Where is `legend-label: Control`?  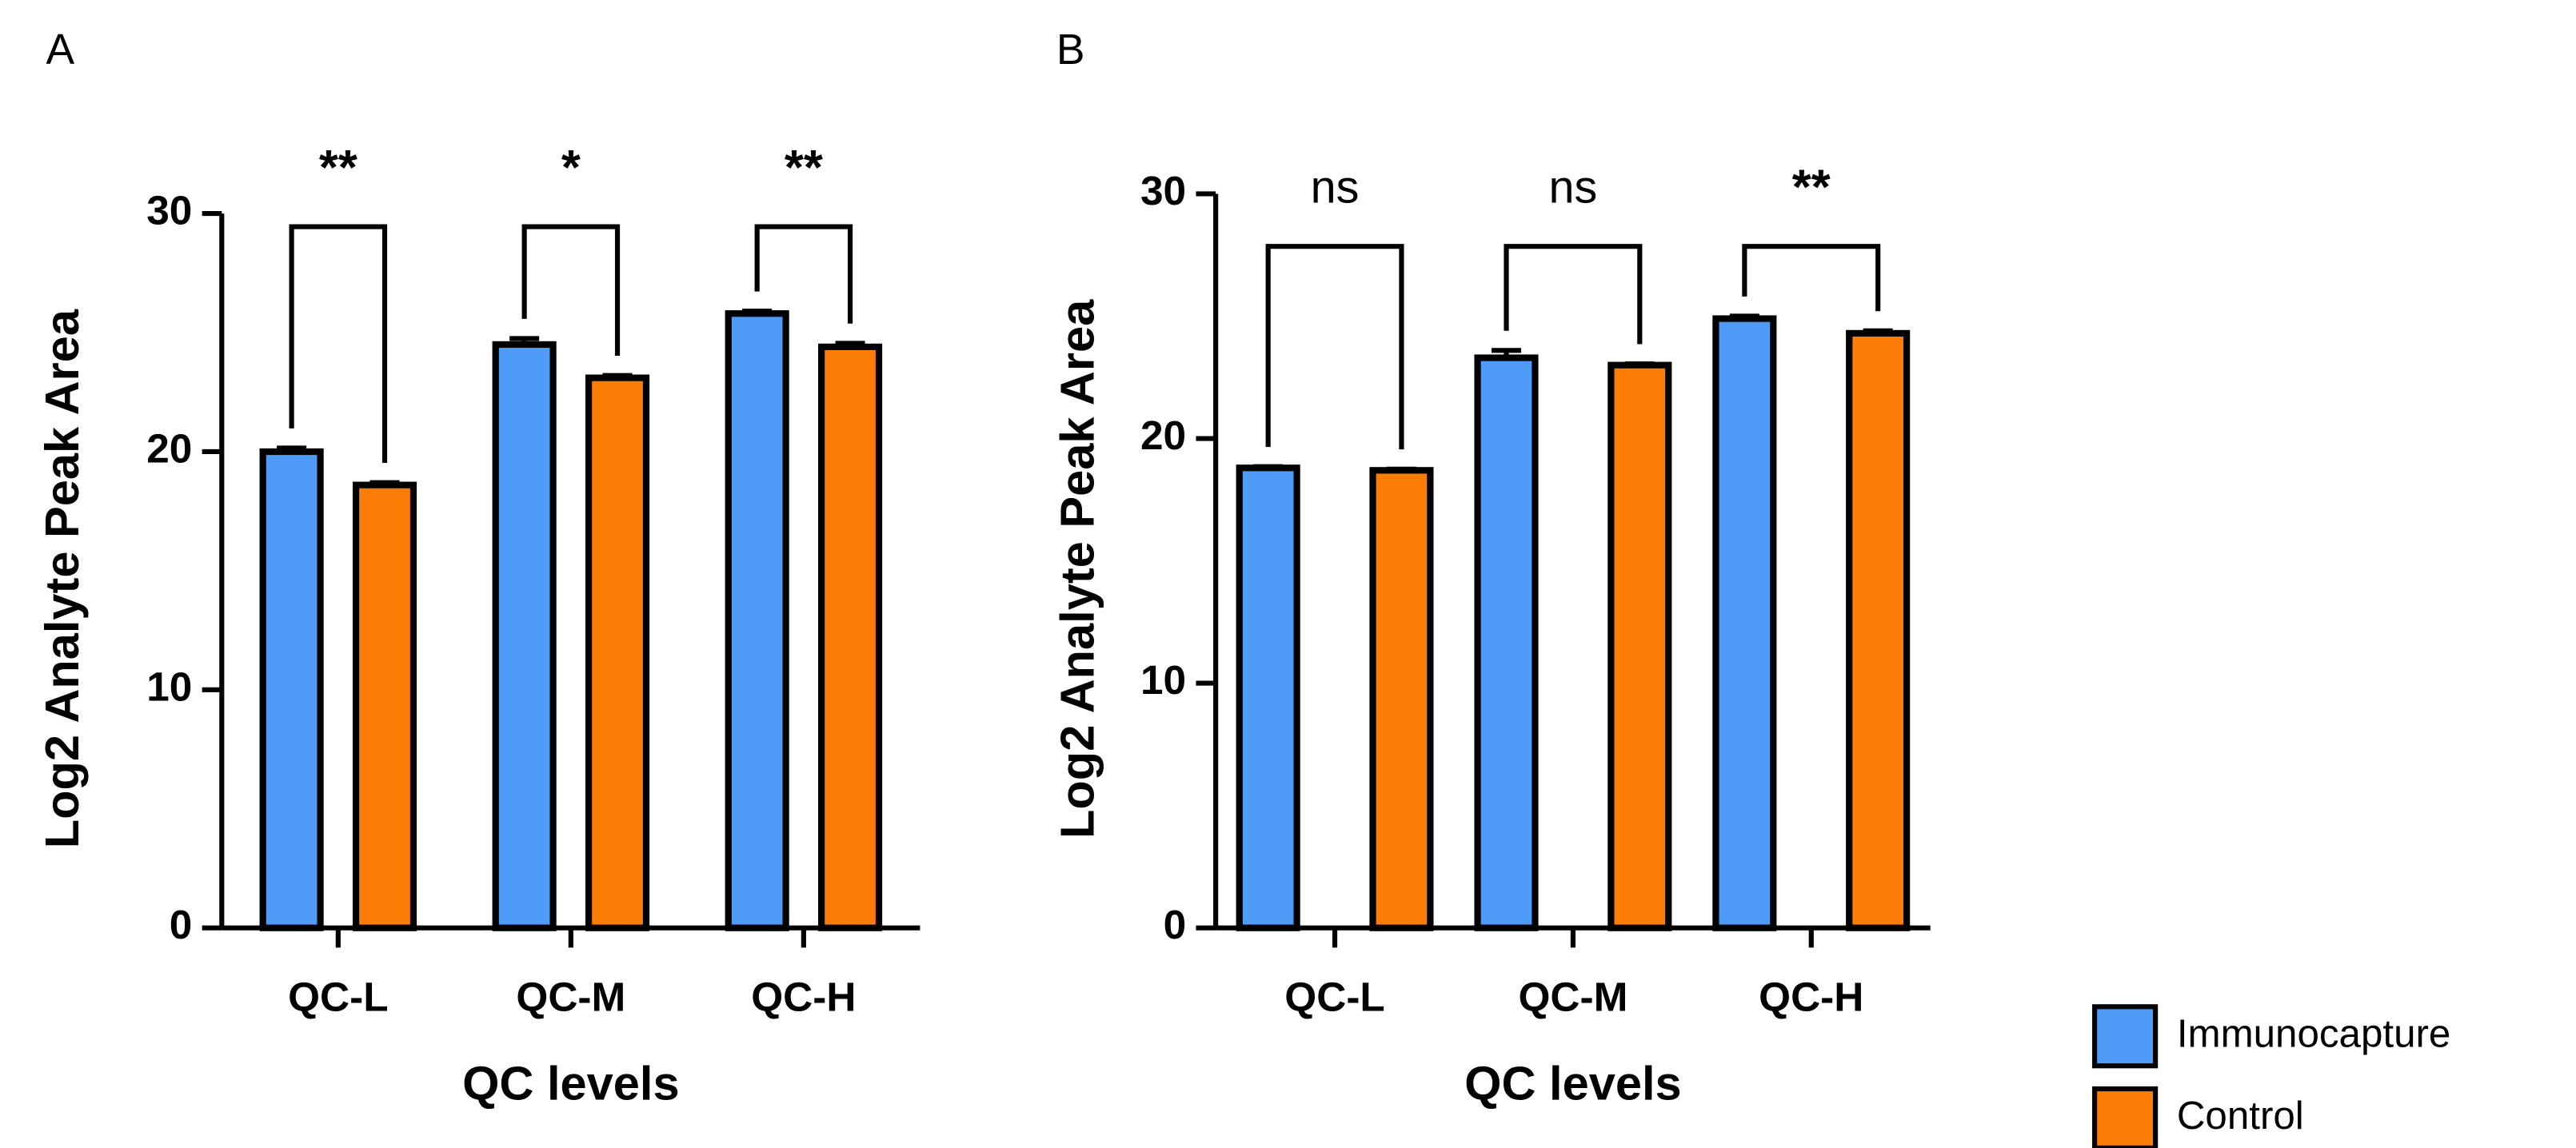
legend-label: Control is located at coordinates (2240, 1116).